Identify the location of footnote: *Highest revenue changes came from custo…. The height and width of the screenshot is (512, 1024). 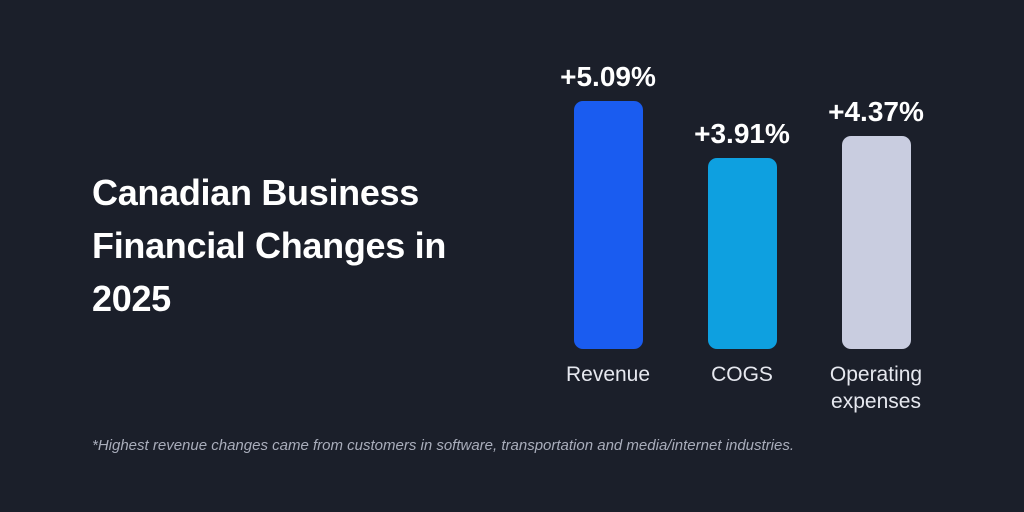
(443, 445).